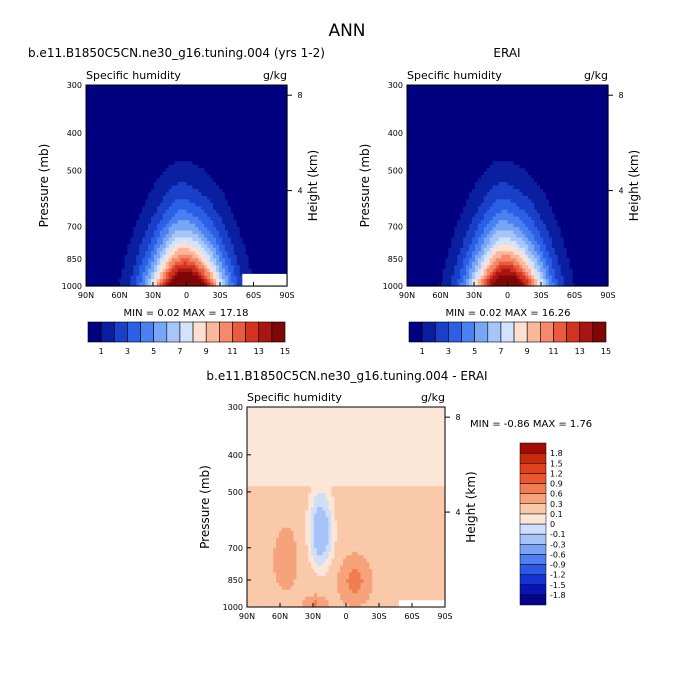 Image resolution: width=695 pixels, height=693 pixels. I want to click on colorbar-label: -0.9, so click(558, 565).